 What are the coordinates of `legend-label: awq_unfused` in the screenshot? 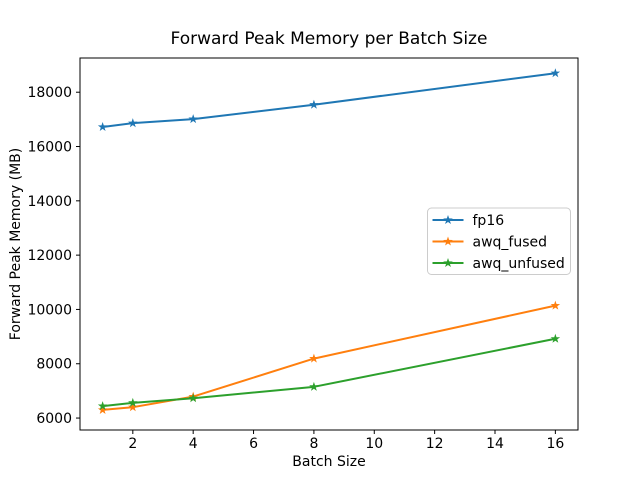 It's located at (519, 264).